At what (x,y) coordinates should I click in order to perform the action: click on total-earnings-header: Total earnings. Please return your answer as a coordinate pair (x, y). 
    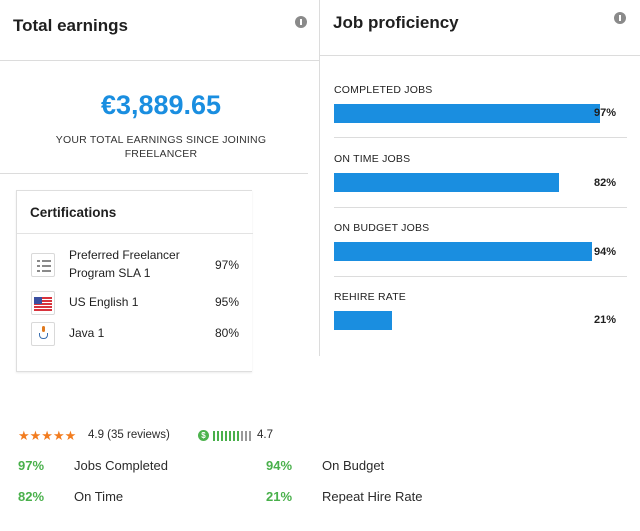
    Looking at the image, I should click on (160, 30).